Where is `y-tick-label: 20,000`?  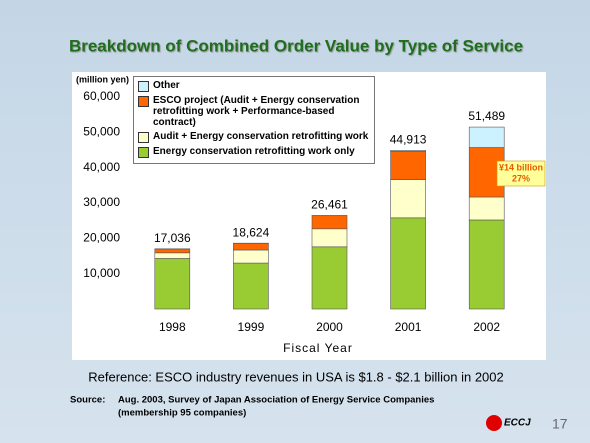
y-tick-label: 20,000 is located at coordinates (101, 238).